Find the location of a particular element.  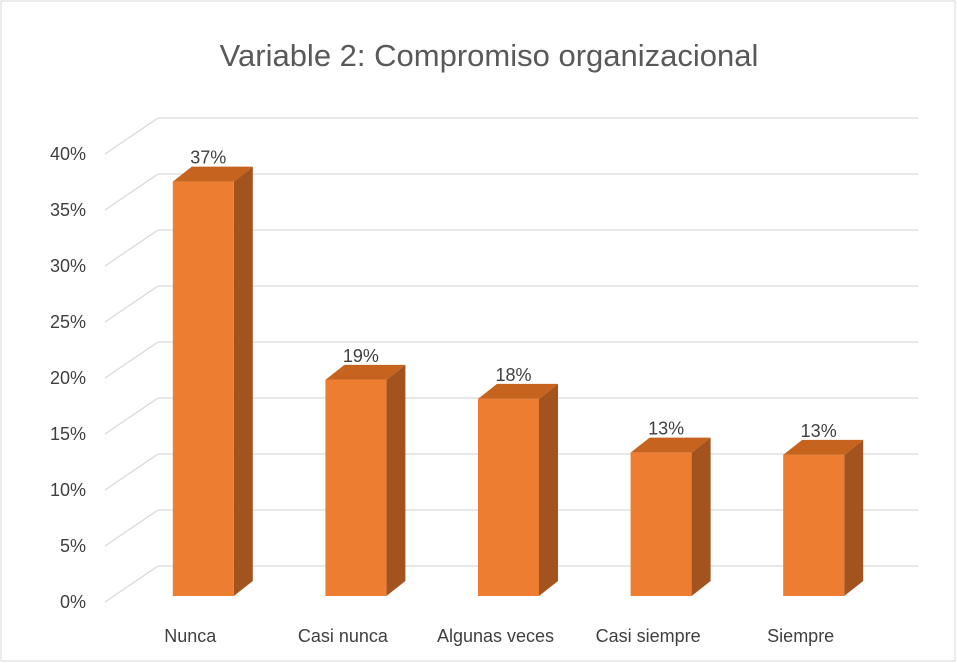

x-tick-label: Algunas veces is located at coordinates (495, 636).